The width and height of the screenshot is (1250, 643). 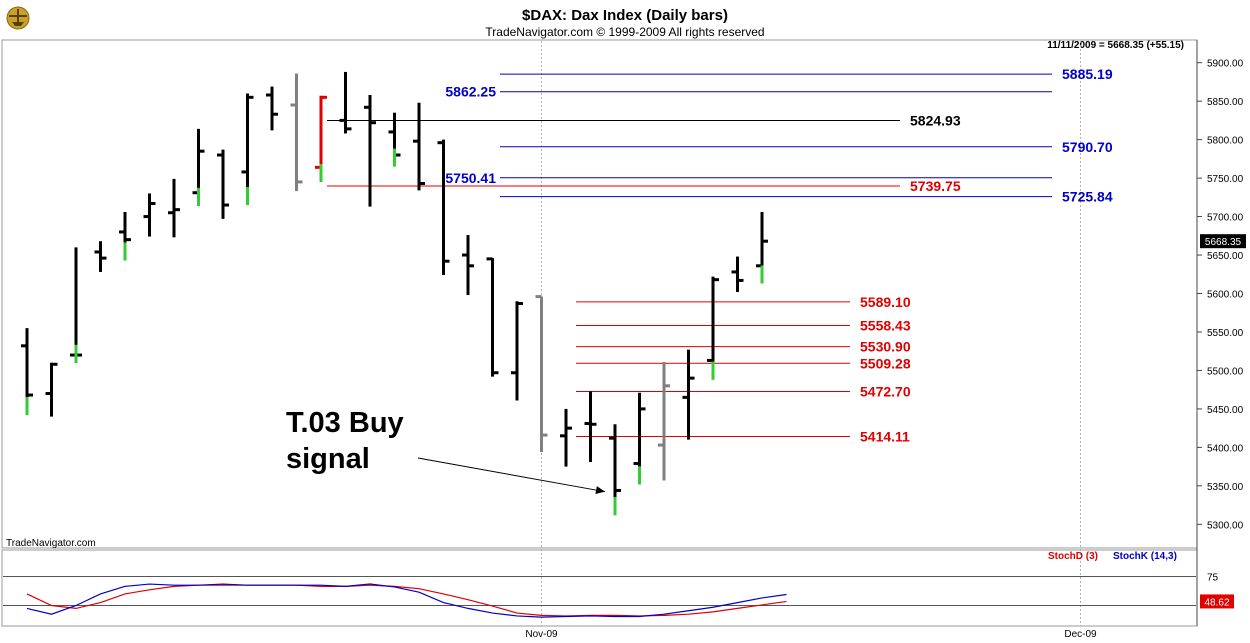 What do you see at coordinates (885, 325) in the screenshot?
I see `level-label-8: 5558.43` at bounding box center [885, 325].